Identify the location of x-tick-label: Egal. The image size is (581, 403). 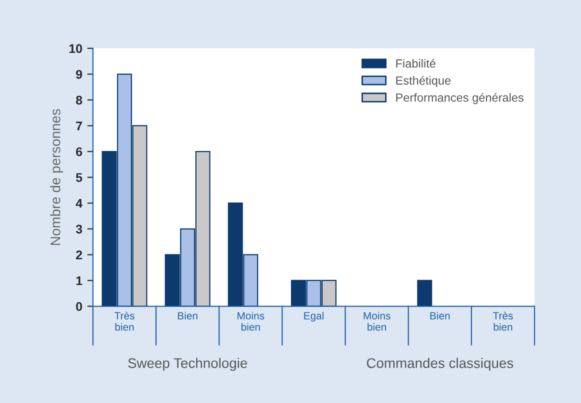
(314, 317).